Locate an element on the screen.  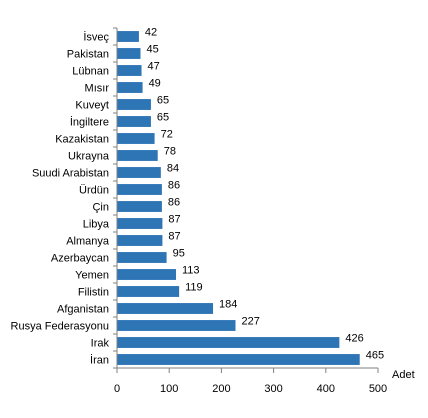
category-label: Filistin is located at coordinates (93, 293).